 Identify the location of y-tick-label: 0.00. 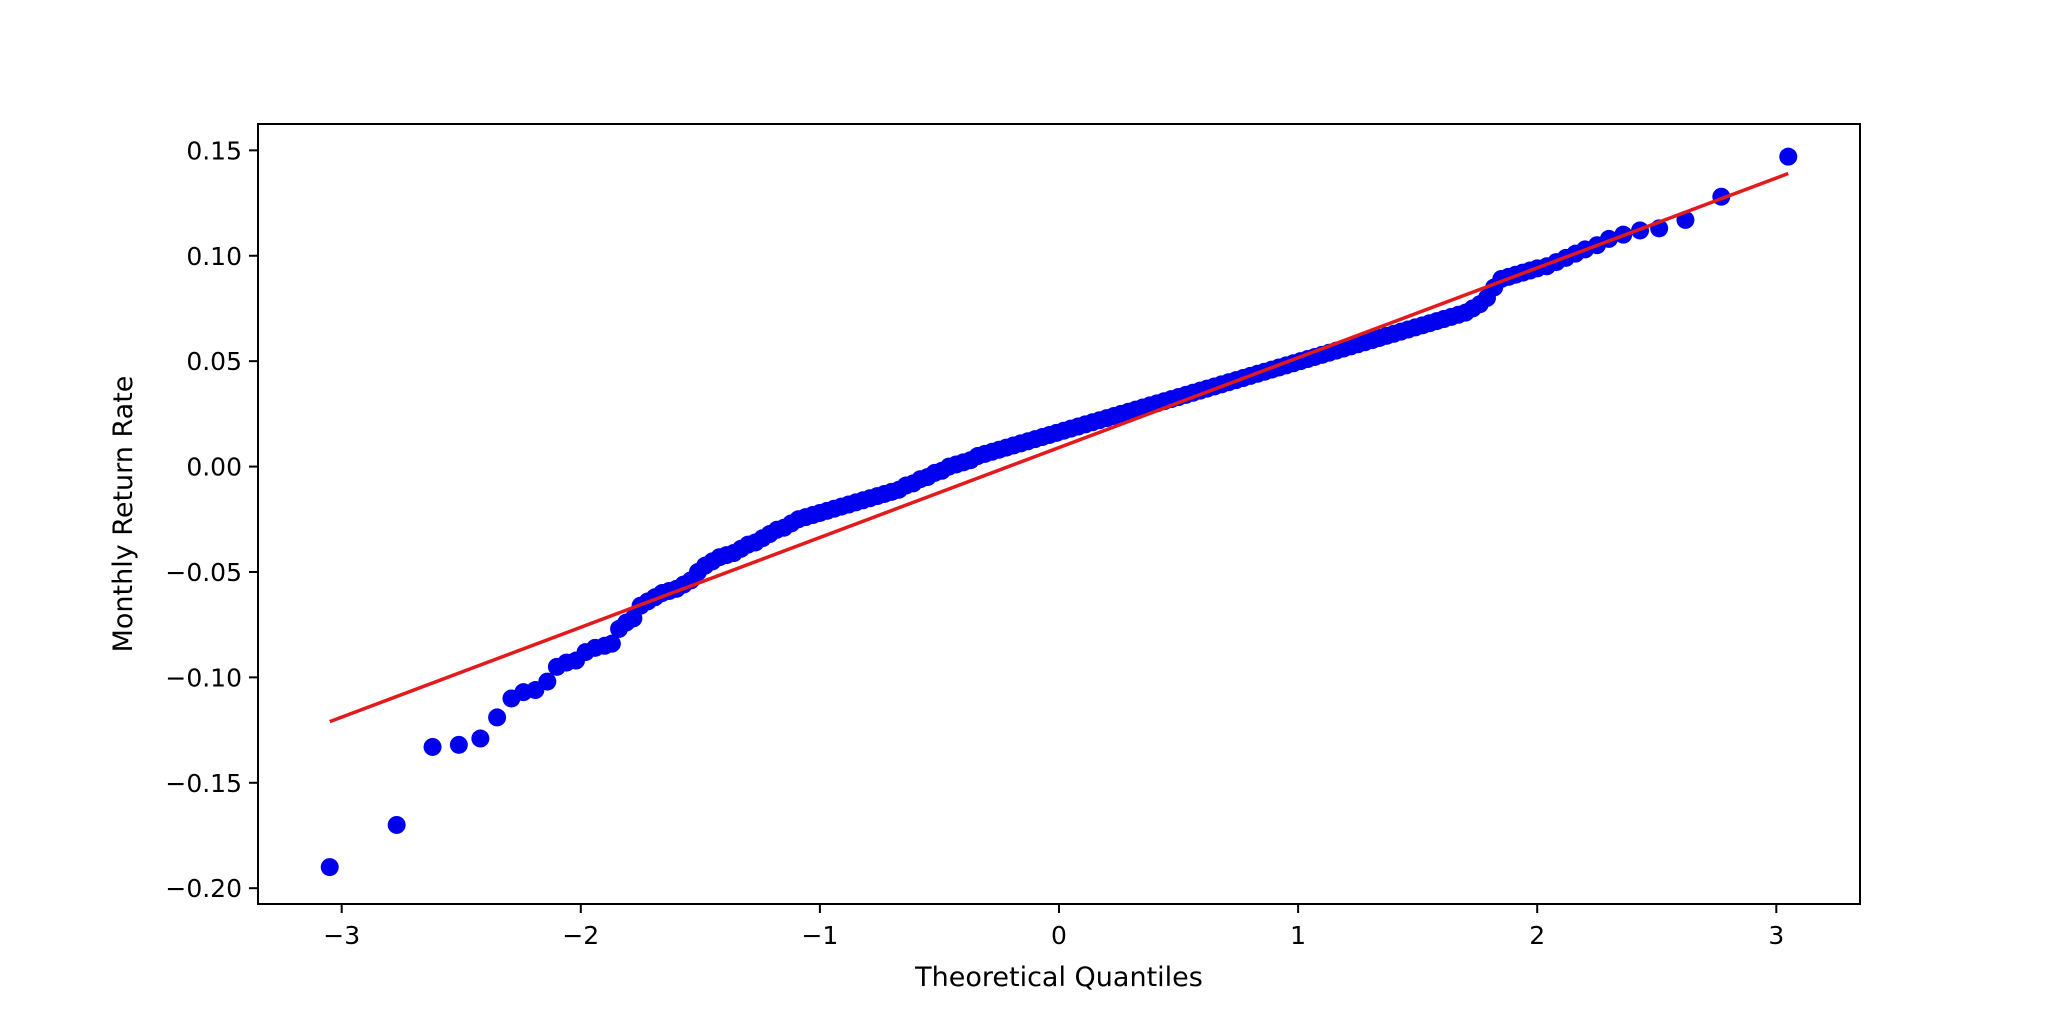
(214, 467).